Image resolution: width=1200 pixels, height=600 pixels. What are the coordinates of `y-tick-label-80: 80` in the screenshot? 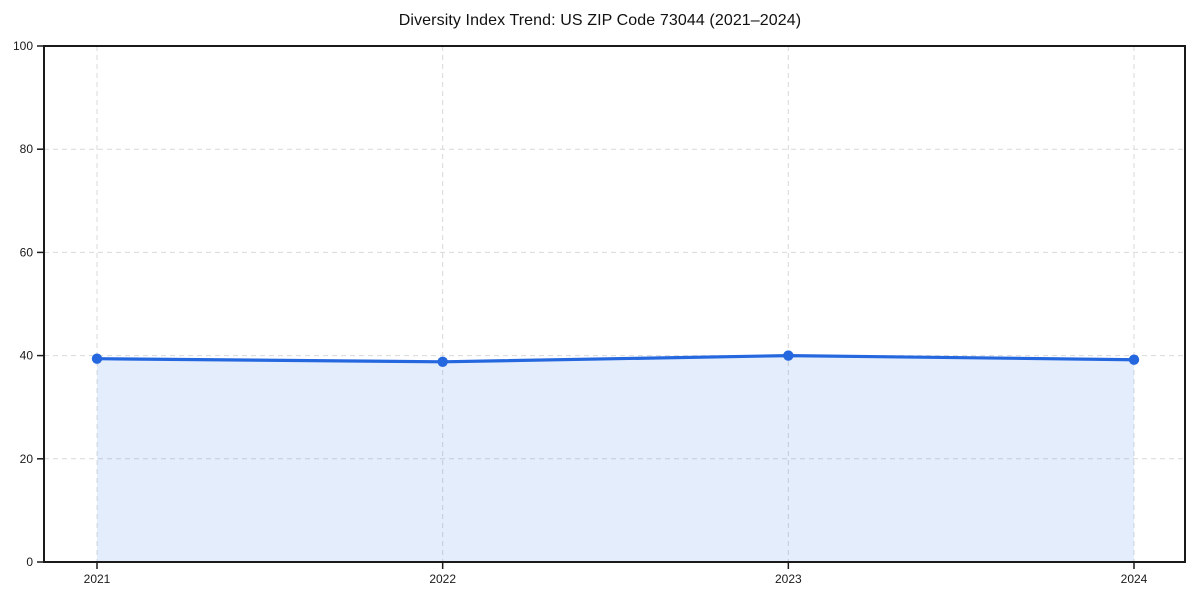 It's located at (27, 149).